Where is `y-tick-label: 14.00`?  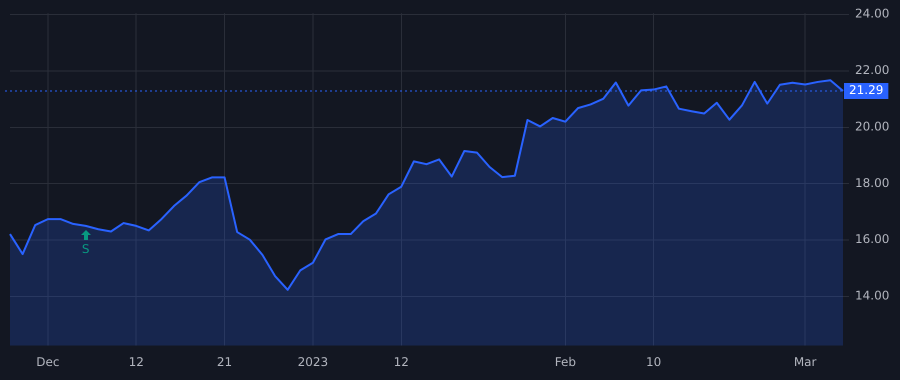
y-tick-label: 14.00 is located at coordinates (872, 295).